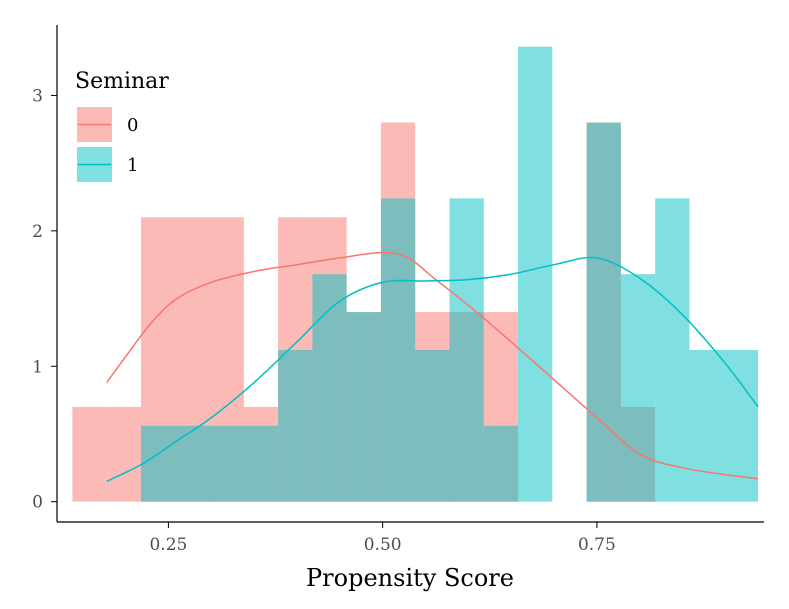 Image resolution: width=789 pixels, height=609 pixels. What do you see at coordinates (383, 545) in the screenshot?
I see `x-tick-label-1: 0.50` at bounding box center [383, 545].